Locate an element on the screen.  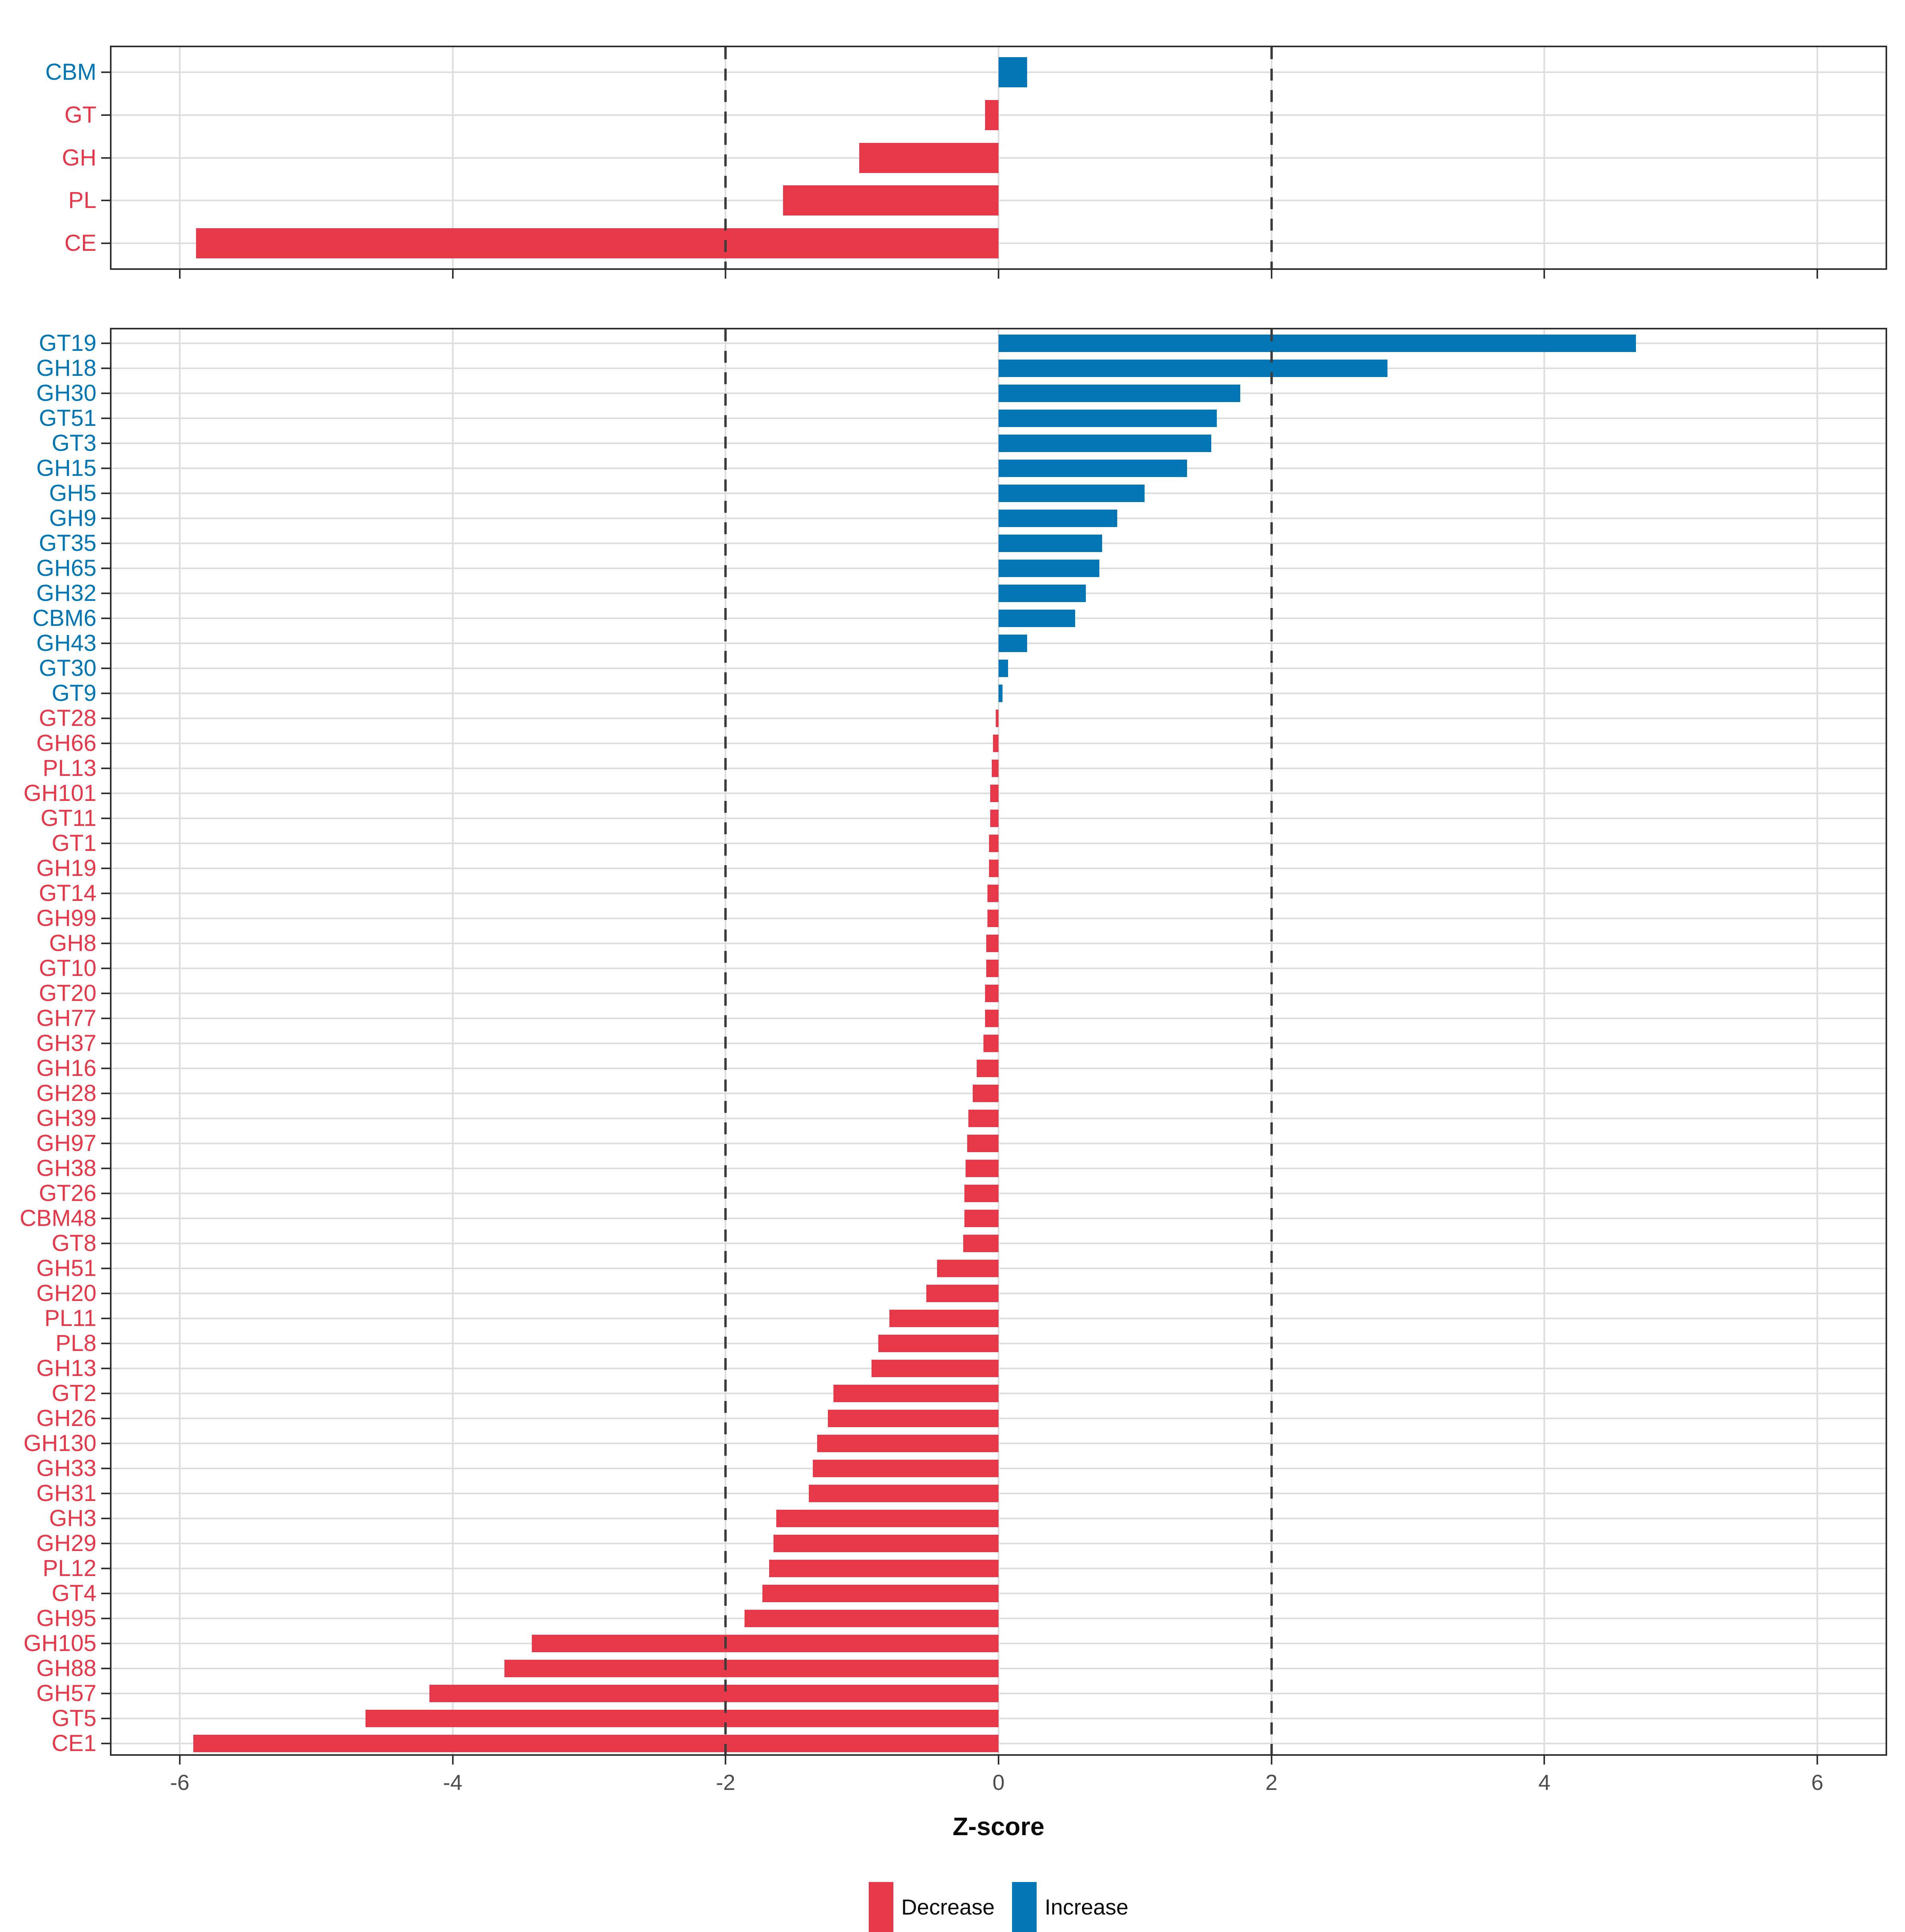
ylabel-GT3: GT3 is located at coordinates (74, 443).